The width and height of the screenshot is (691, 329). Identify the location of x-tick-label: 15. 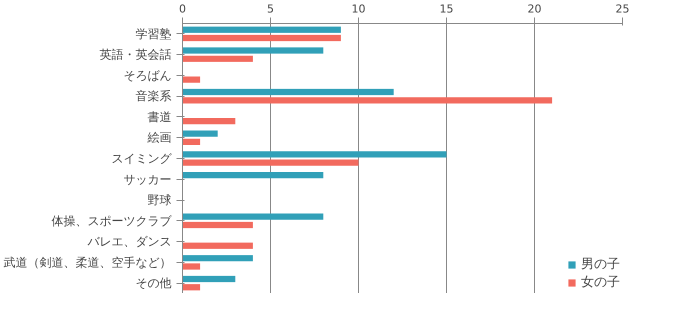
(447, 9).